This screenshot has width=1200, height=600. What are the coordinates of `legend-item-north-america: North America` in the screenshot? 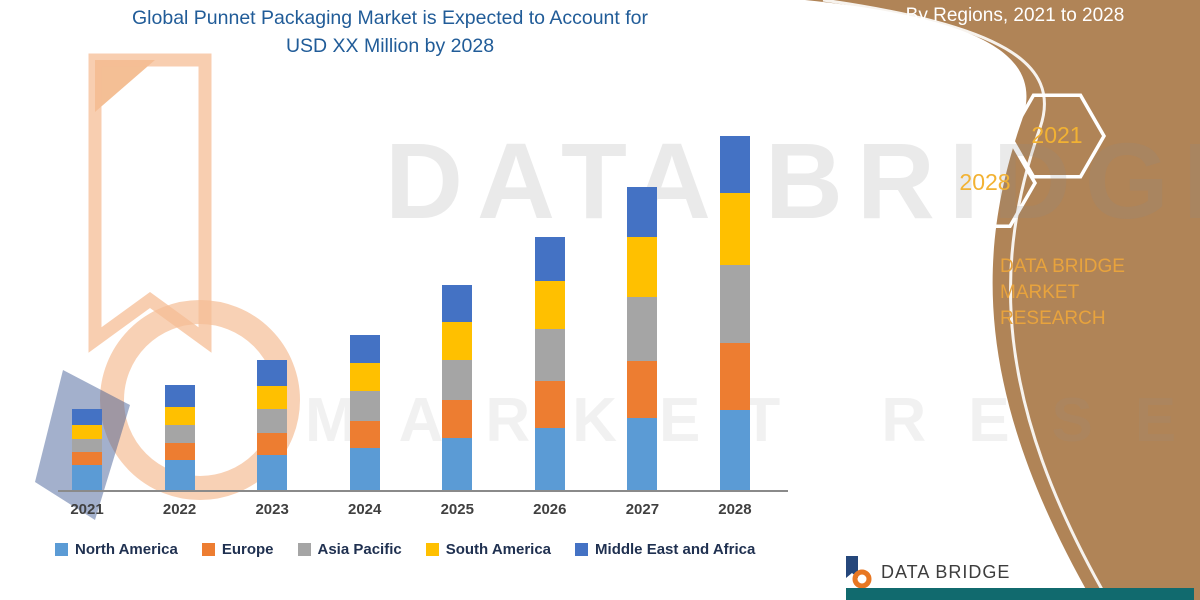 It's located at (116, 549).